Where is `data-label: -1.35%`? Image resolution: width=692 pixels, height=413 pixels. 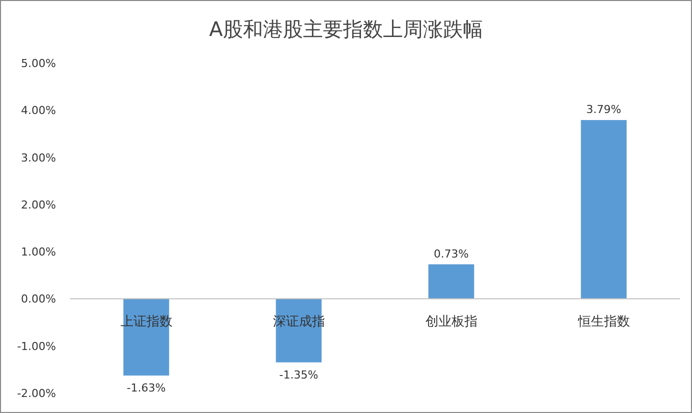
data-label: -1.35% is located at coordinates (298, 375).